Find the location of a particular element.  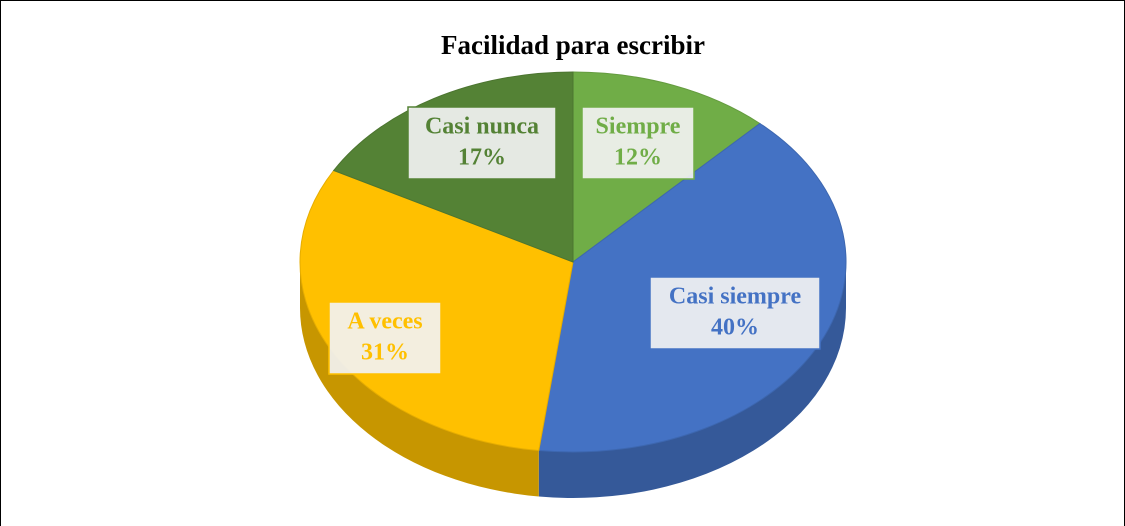

data-label-value: 31% is located at coordinates (385, 353).